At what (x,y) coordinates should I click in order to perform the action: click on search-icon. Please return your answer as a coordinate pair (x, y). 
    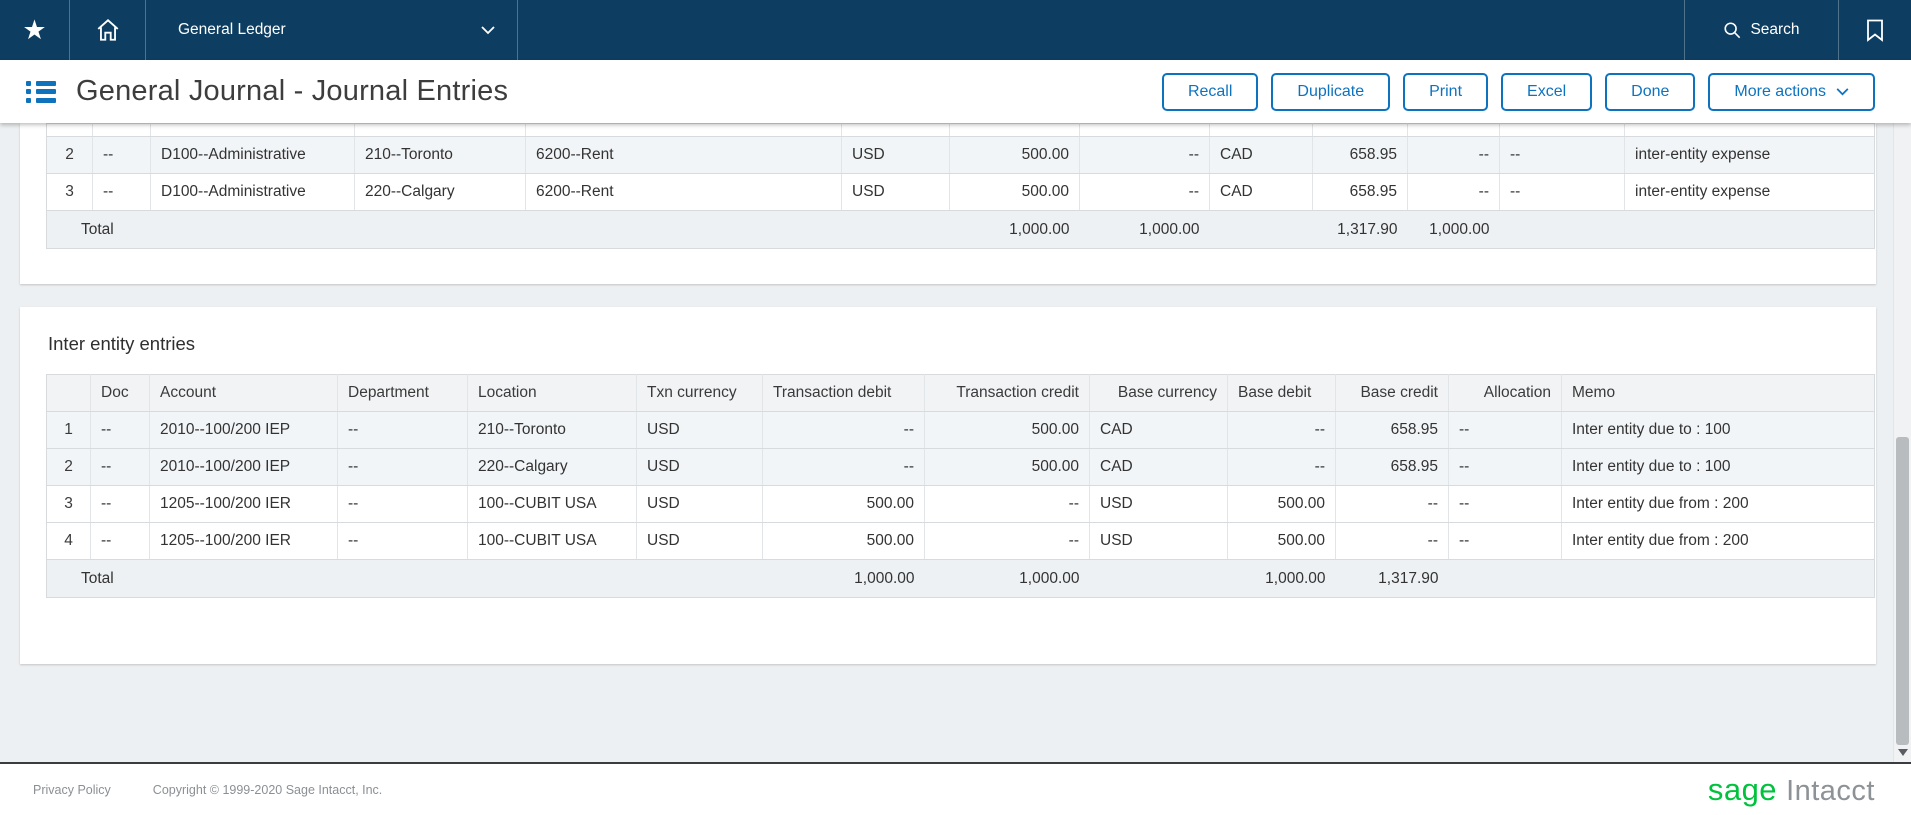
    Looking at the image, I should click on (1732, 30).